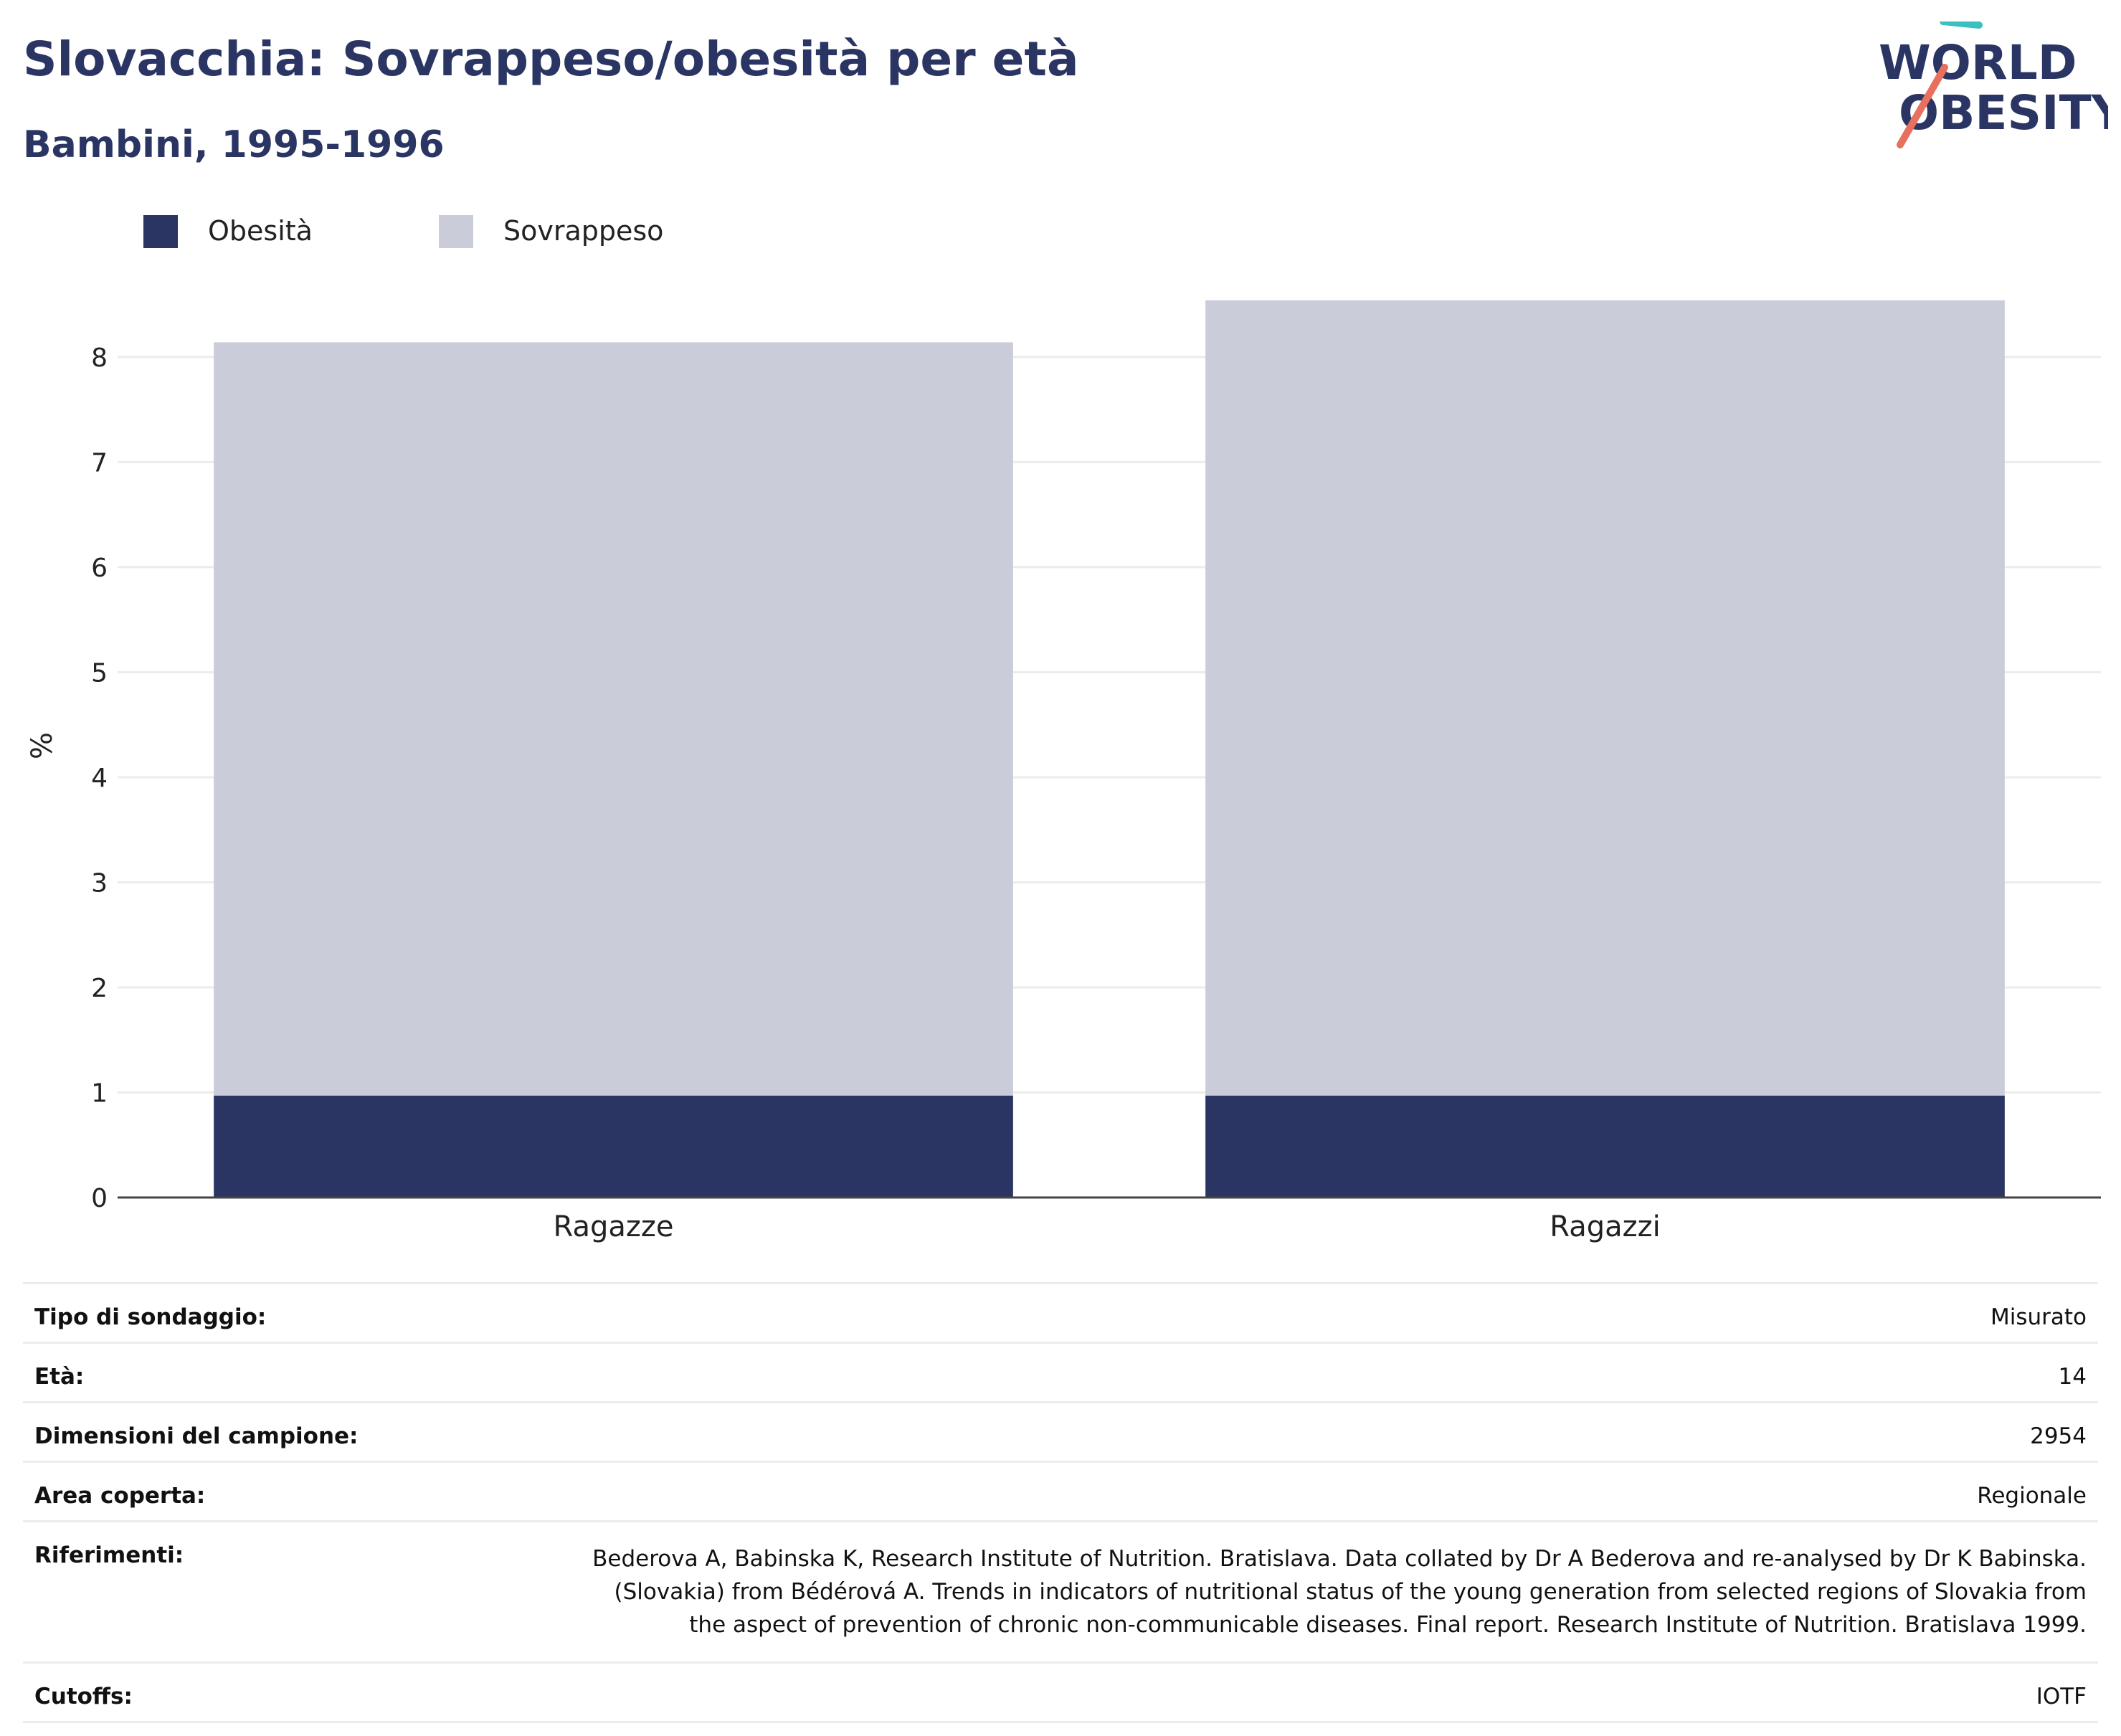 The height and width of the screenshot is (1736, 2121). What do you see at coordinates (2003, 113) in the screenshot?
I see `logo-word-2: OBESITY` at bounding box center [2003, 113].